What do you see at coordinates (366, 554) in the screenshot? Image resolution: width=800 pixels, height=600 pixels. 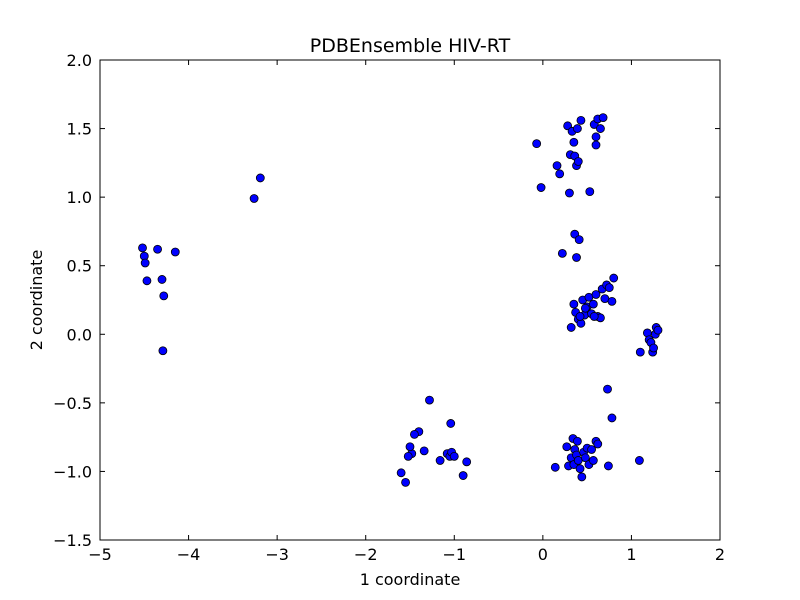 I see `x-tick-label: −2` at bounding box center [366, 554].